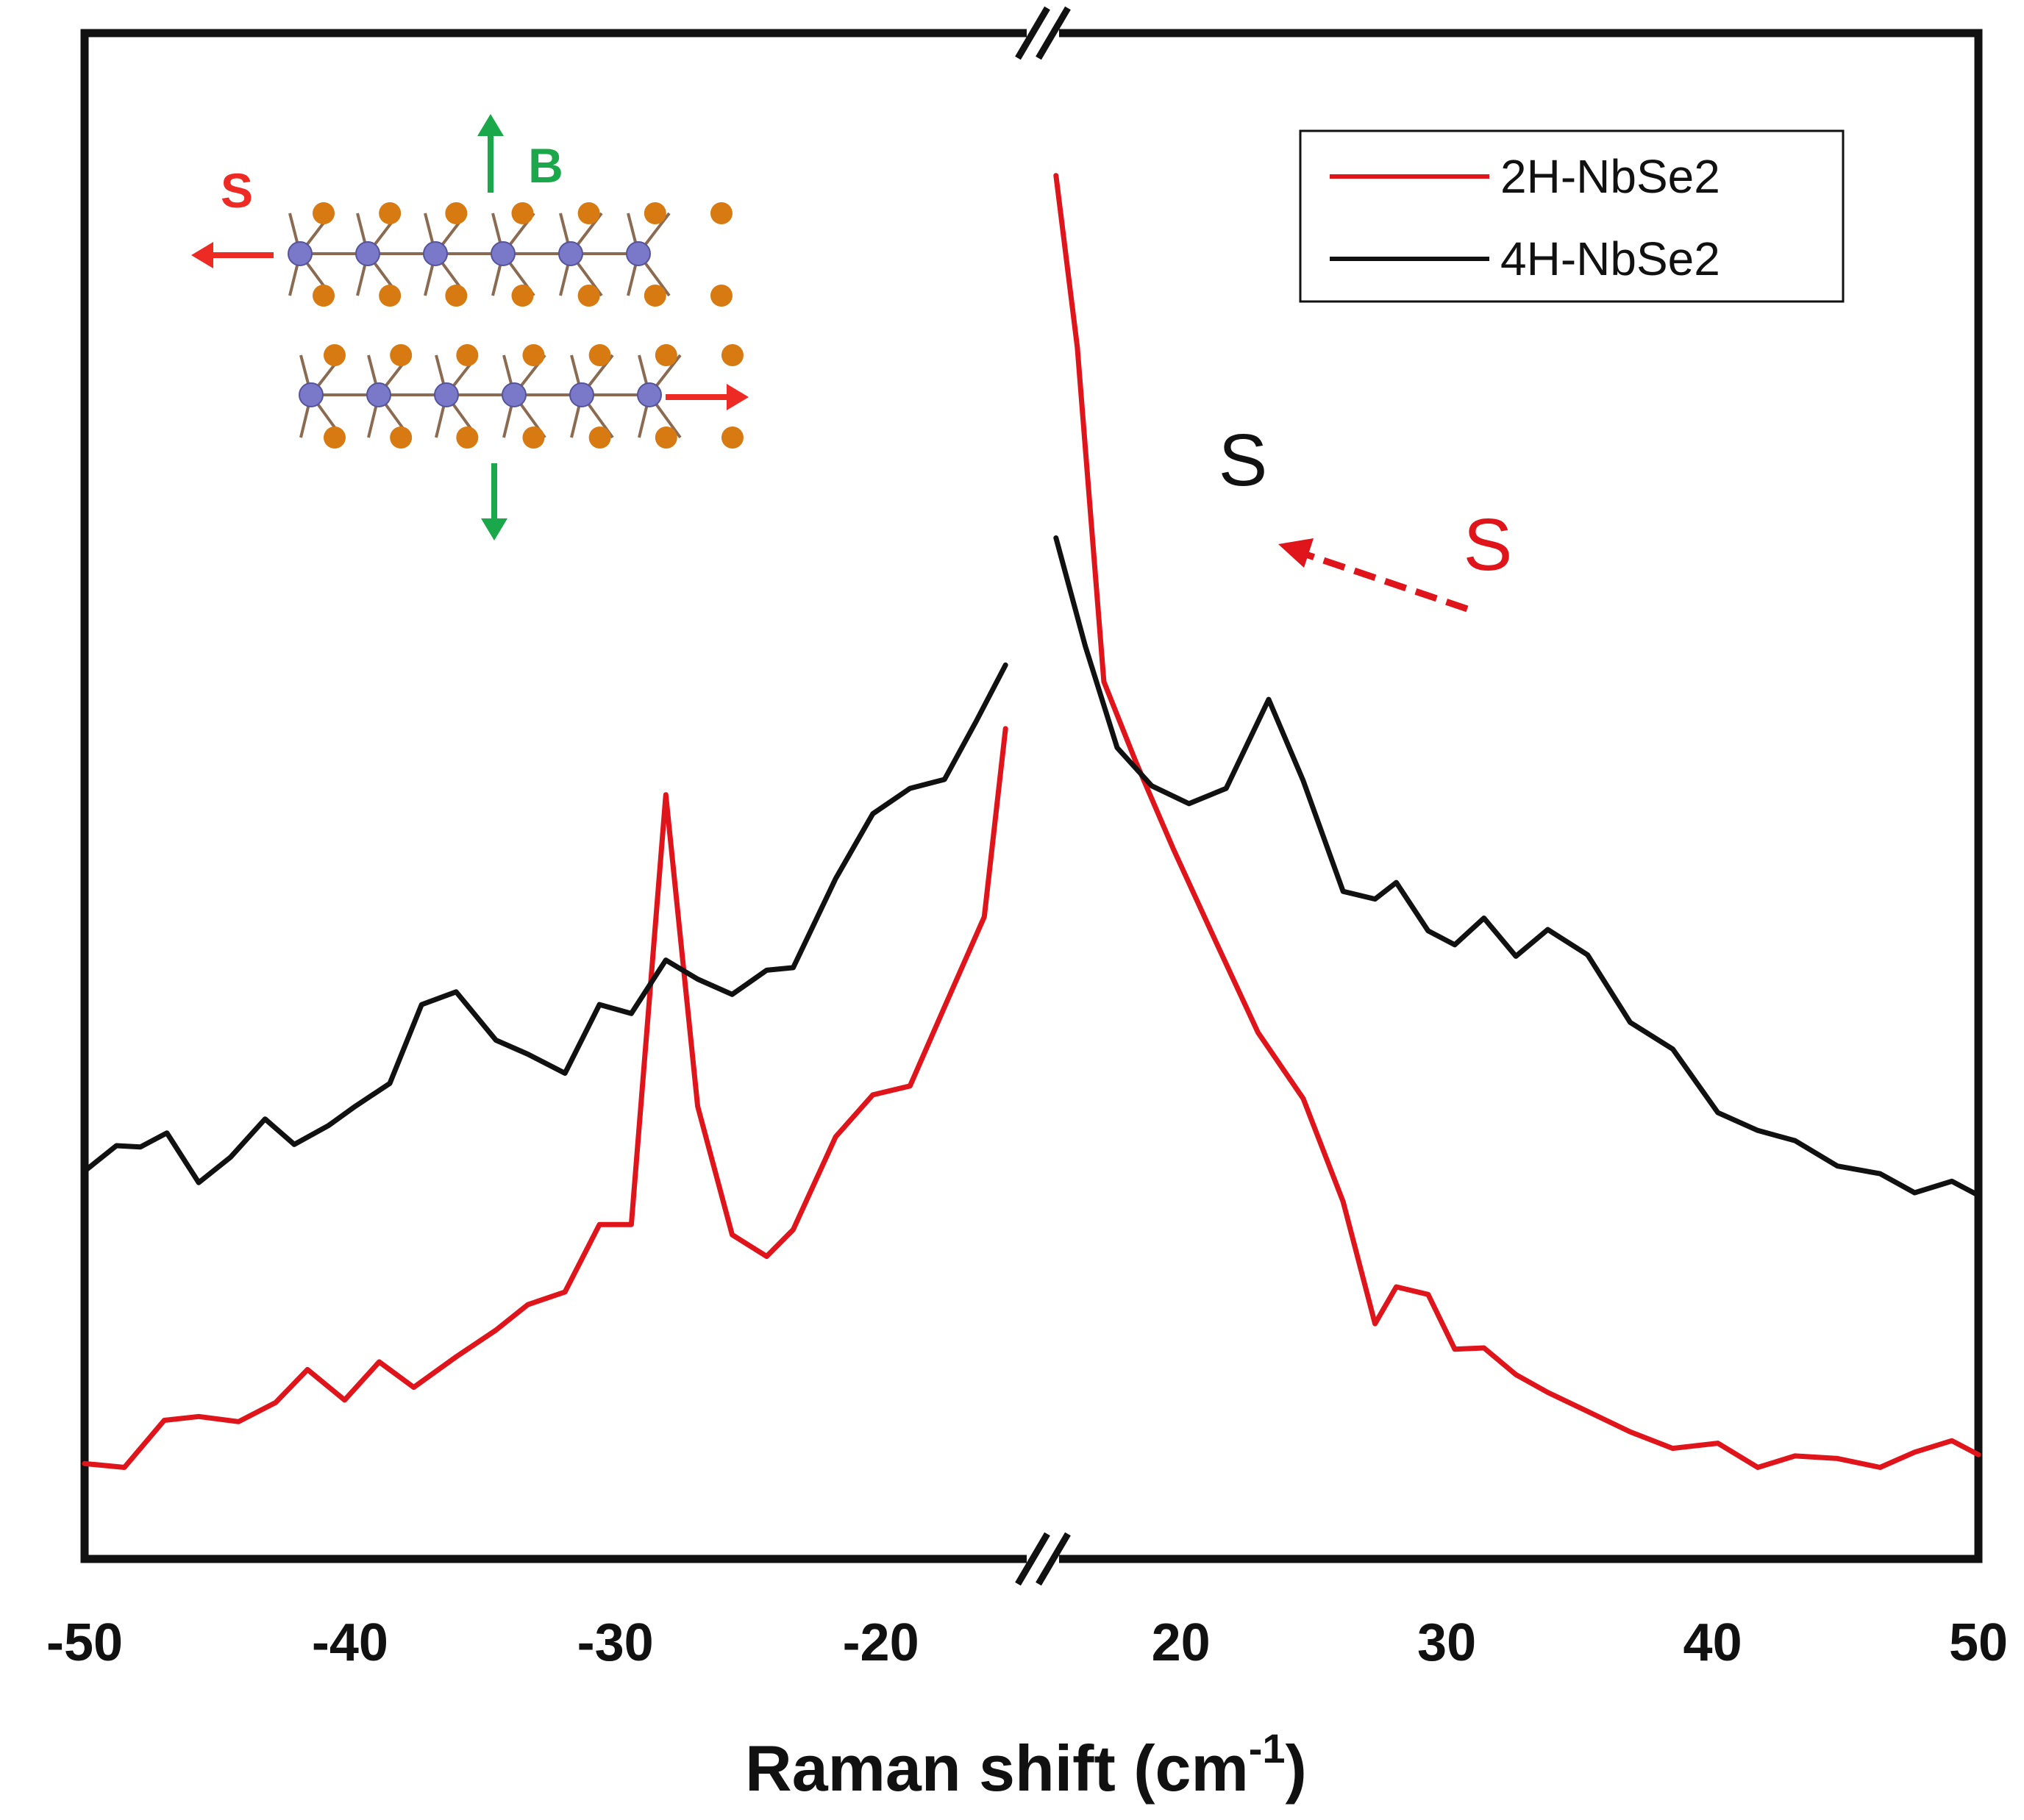  What do you see at coordinates (545, 165) in the screenshot?
I see `inset-breathing-label: B` at bounding box center [545, 165].